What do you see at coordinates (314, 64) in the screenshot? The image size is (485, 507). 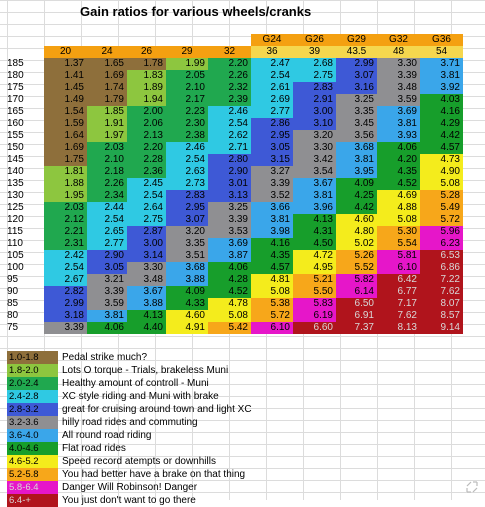 I see `gain-ratio-cell: 2.68` at bounding box center [314, 64].